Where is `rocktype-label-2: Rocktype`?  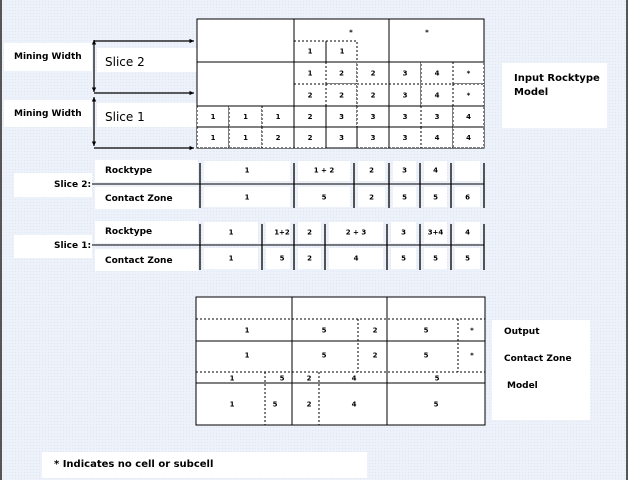 rocktype-label-2: Rocktype is located at coordinates (129, 171).